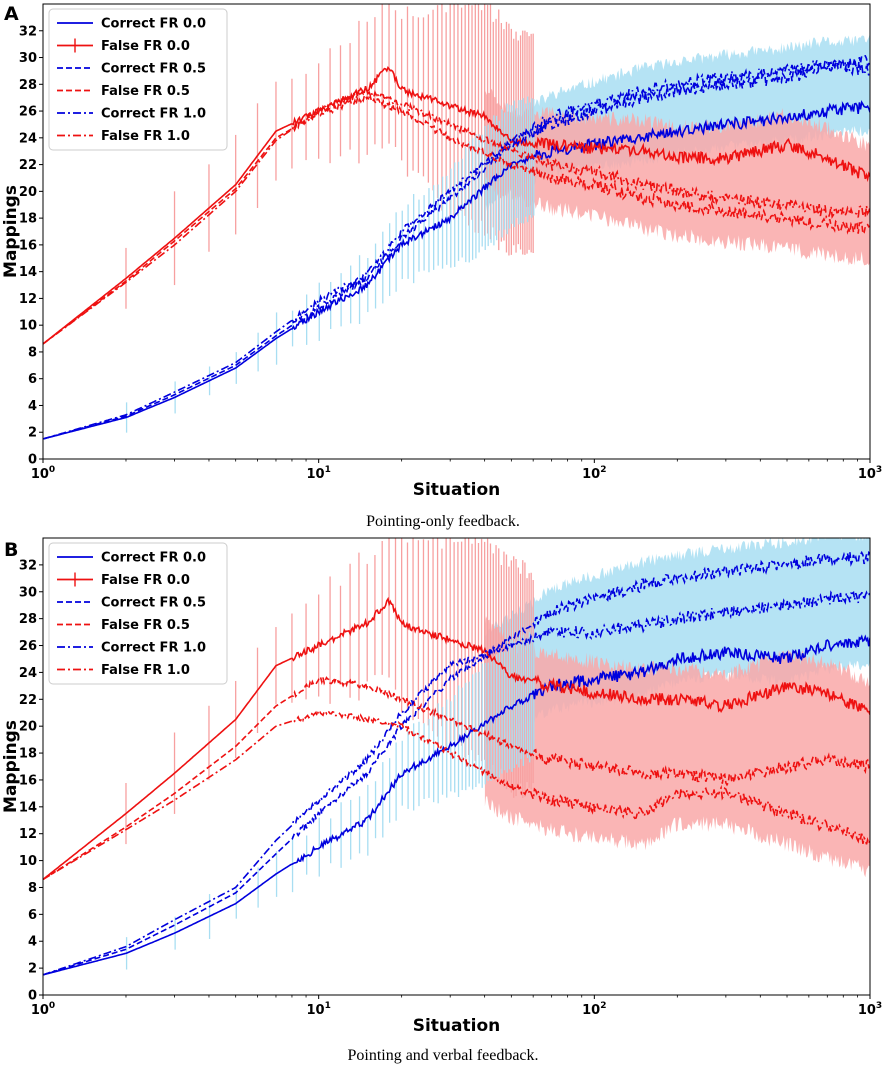 The image size is (886, 1067). Describe the element at coordinates (11, 14) in the screenshot. I see `panel-letter: A` at that location.